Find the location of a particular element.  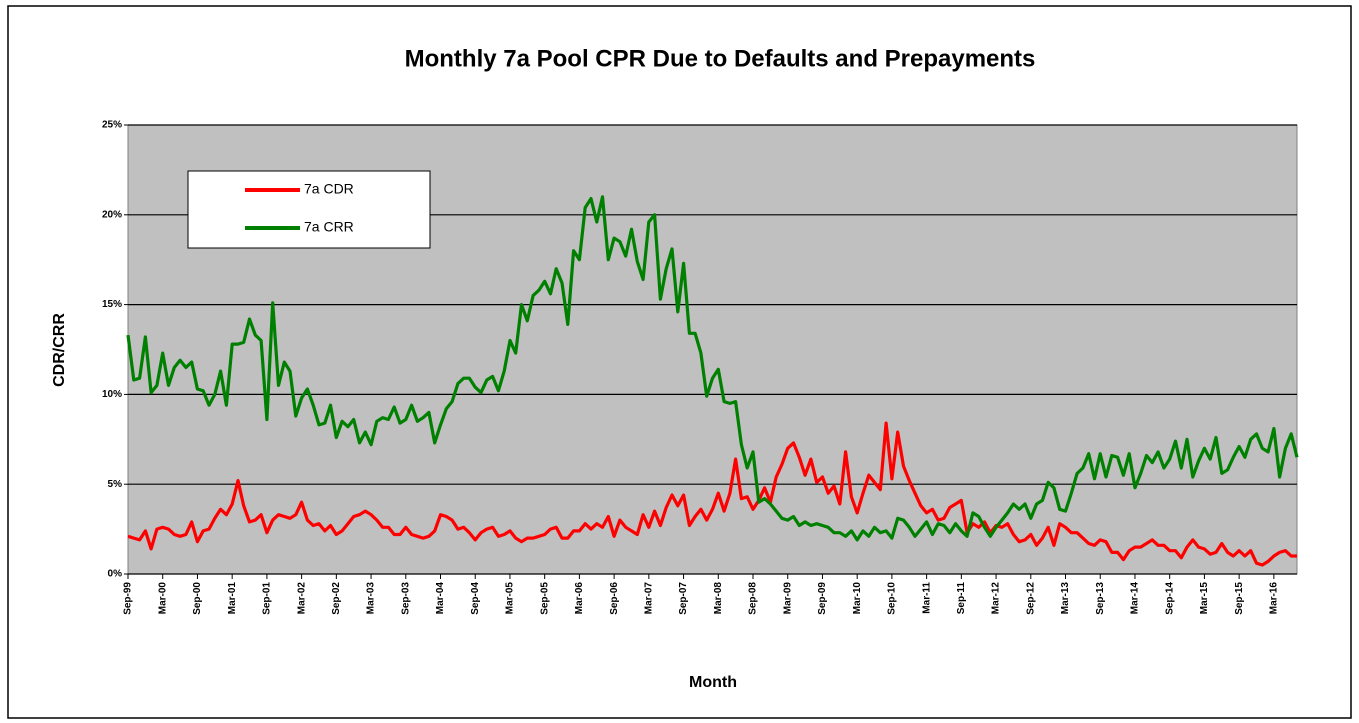

x-tick-label: Mar-03 is located at coordinates (371, 598).